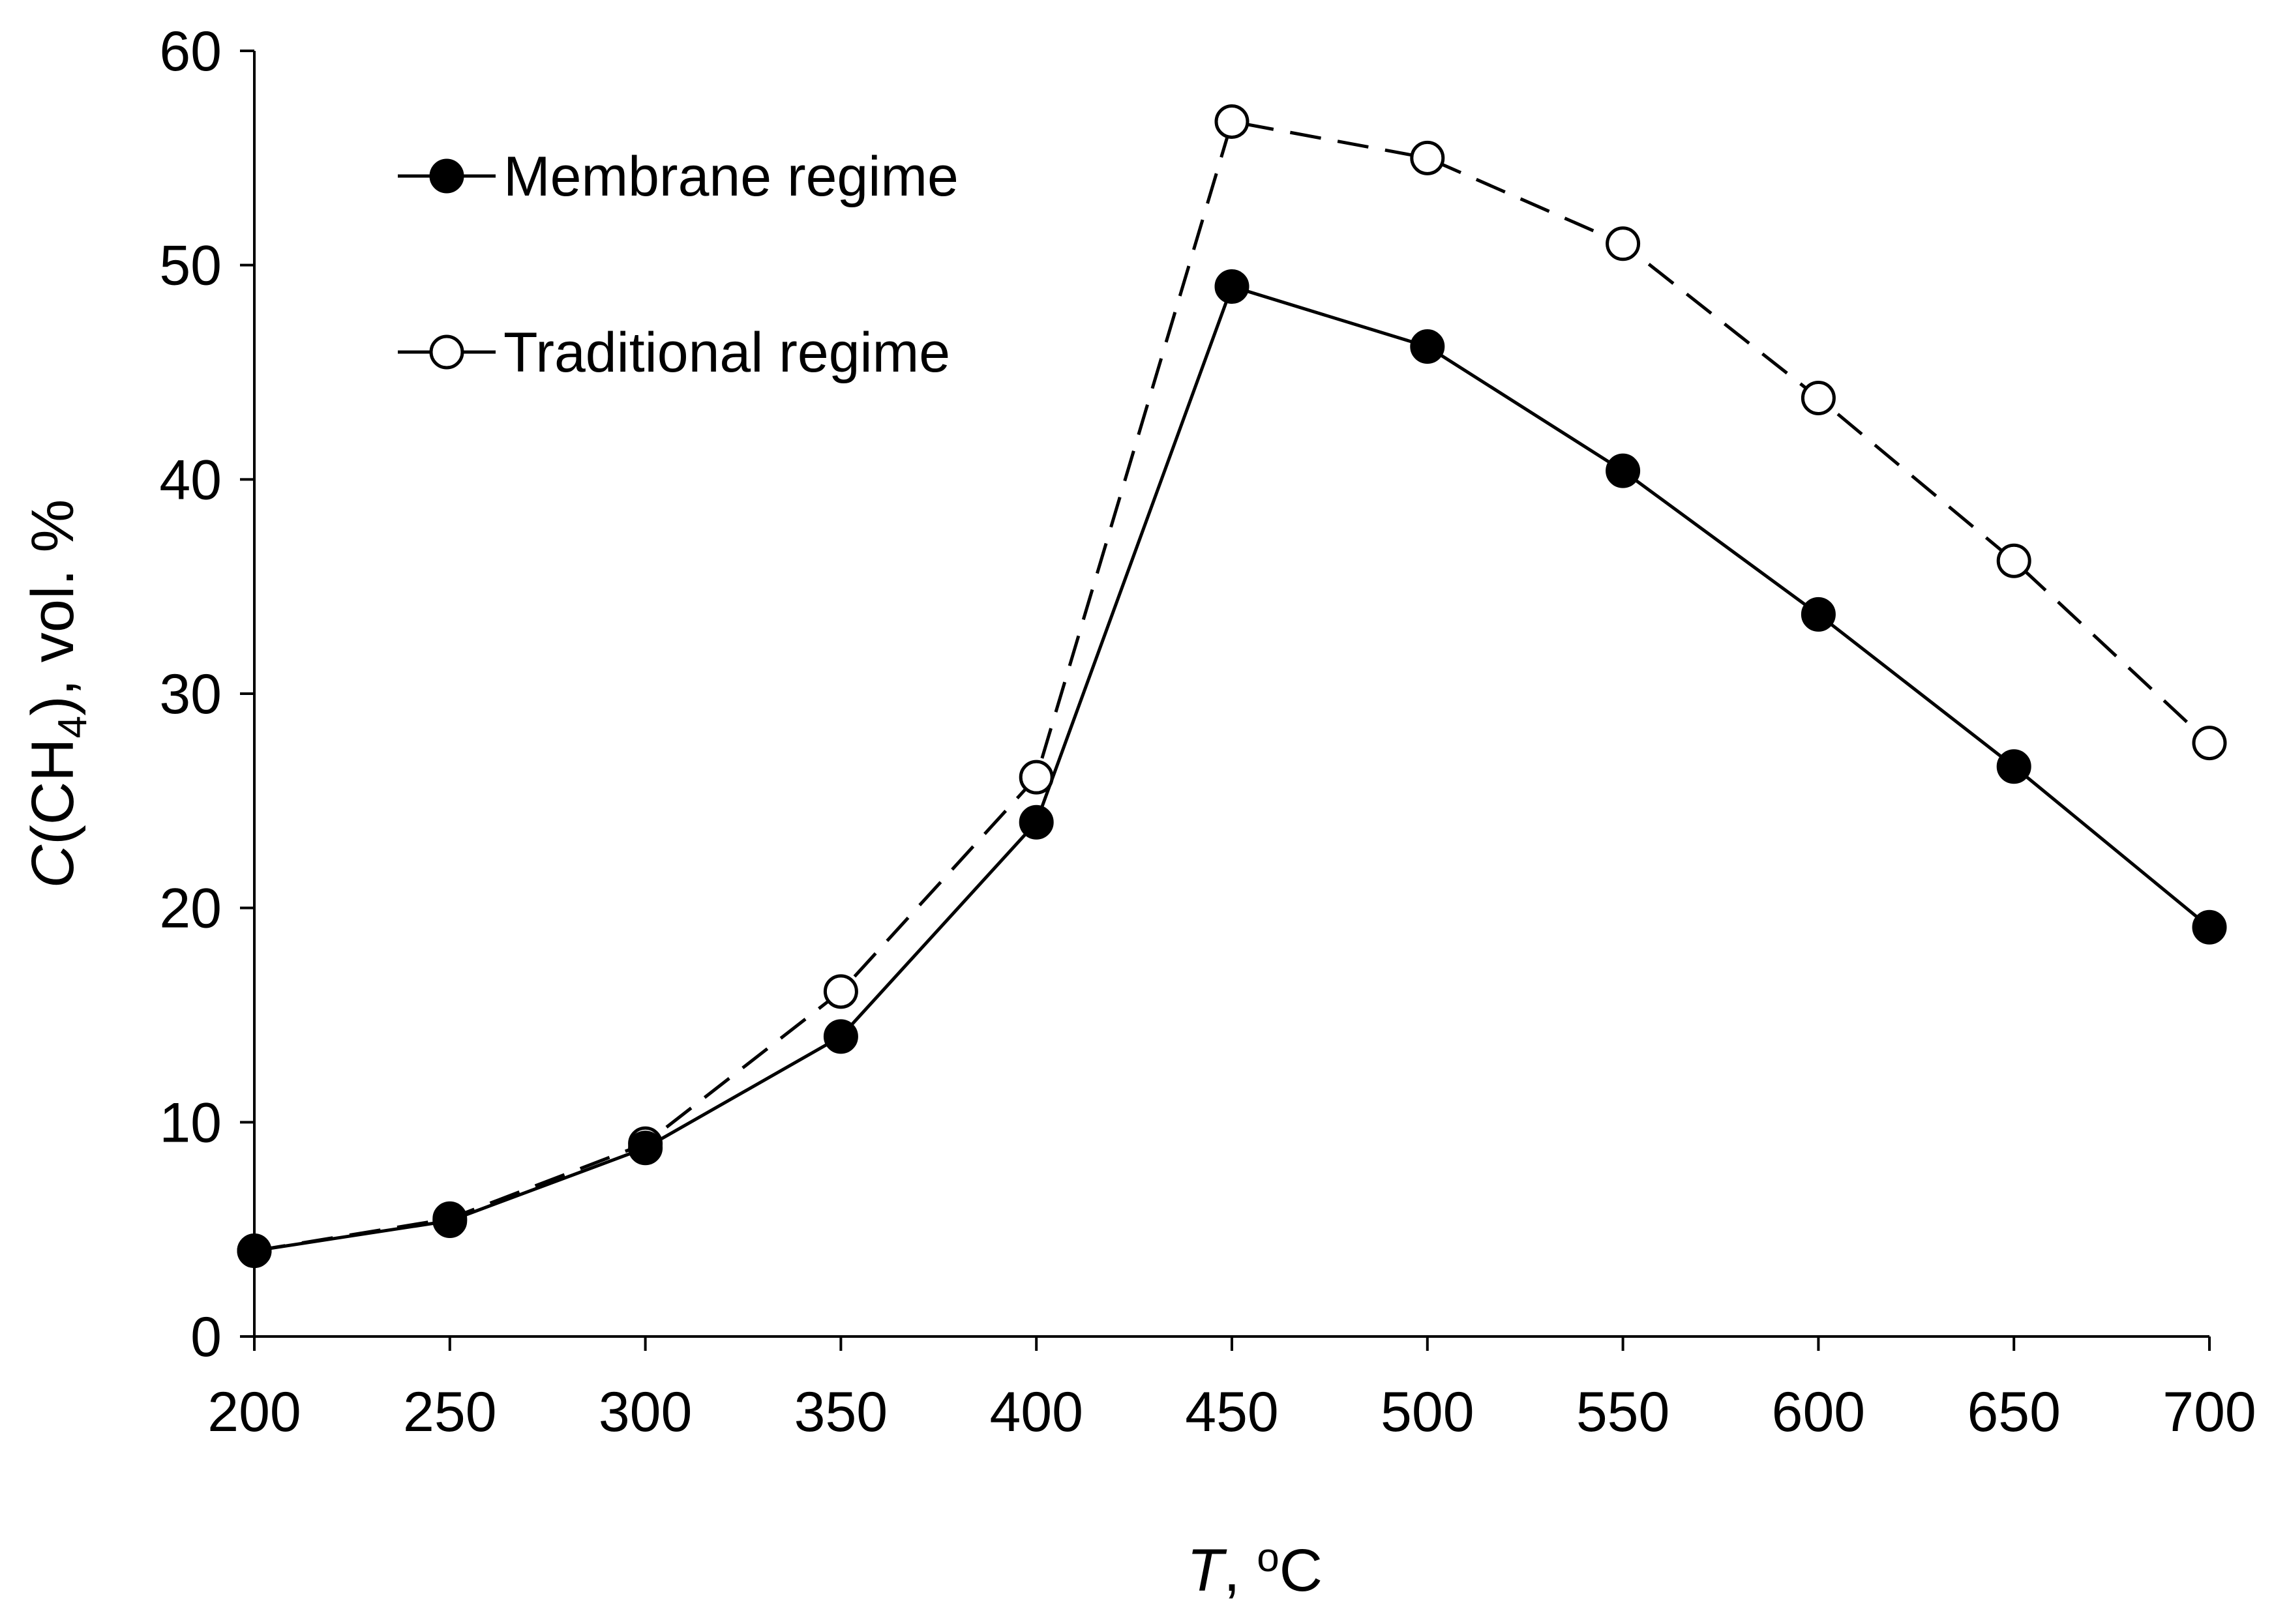 The width and height of the screenshot is (2289, 1624). Describe the element at coordinates (1301, 1571) in the screenshot. I see `x-axis-title-unit: C` at that location.